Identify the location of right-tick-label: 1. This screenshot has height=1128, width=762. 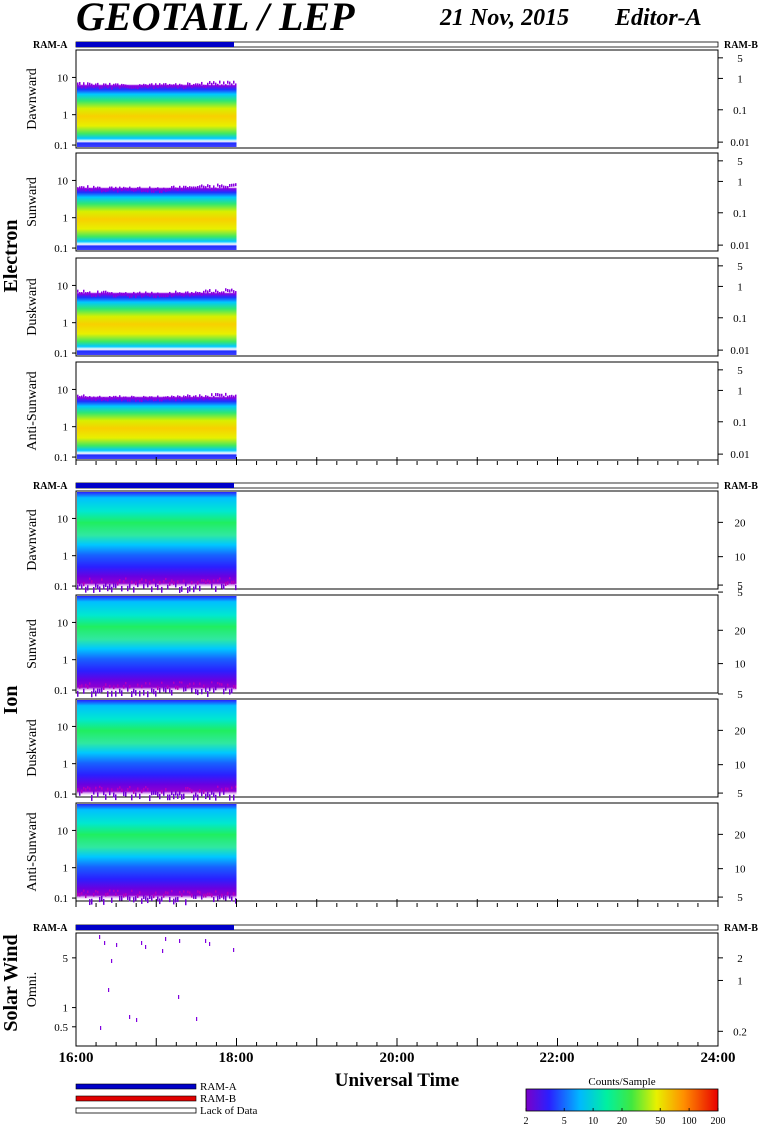
(740, 79).